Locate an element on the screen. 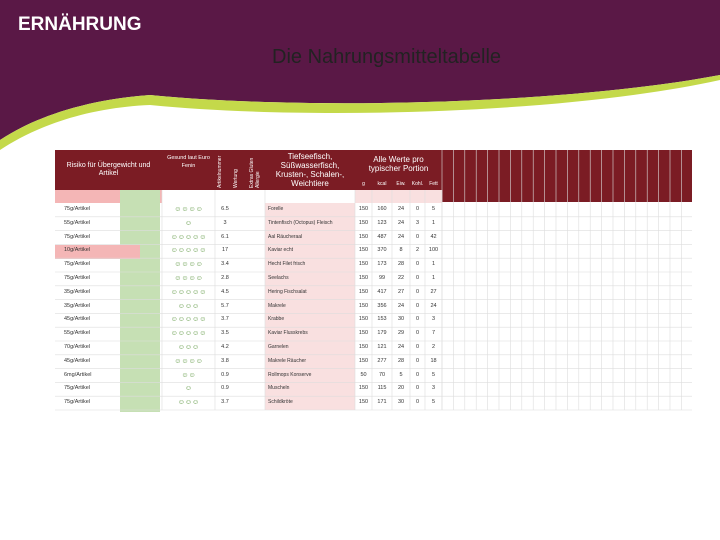 The image size is (720, 540). food-name: Hering Fischsalat is located at coordinates (287, 291).